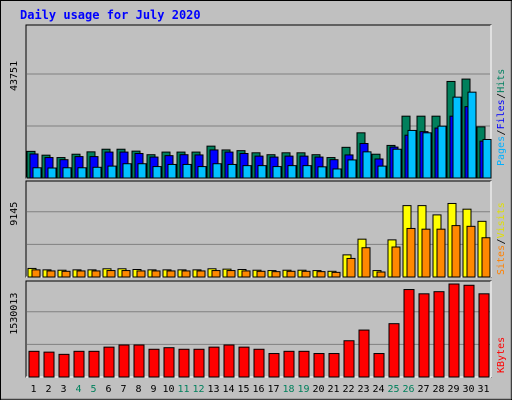 Image resolution: width=512 pixels, height=405 pixels. I want to click on x-tick-label: 5, so click(93, 389).